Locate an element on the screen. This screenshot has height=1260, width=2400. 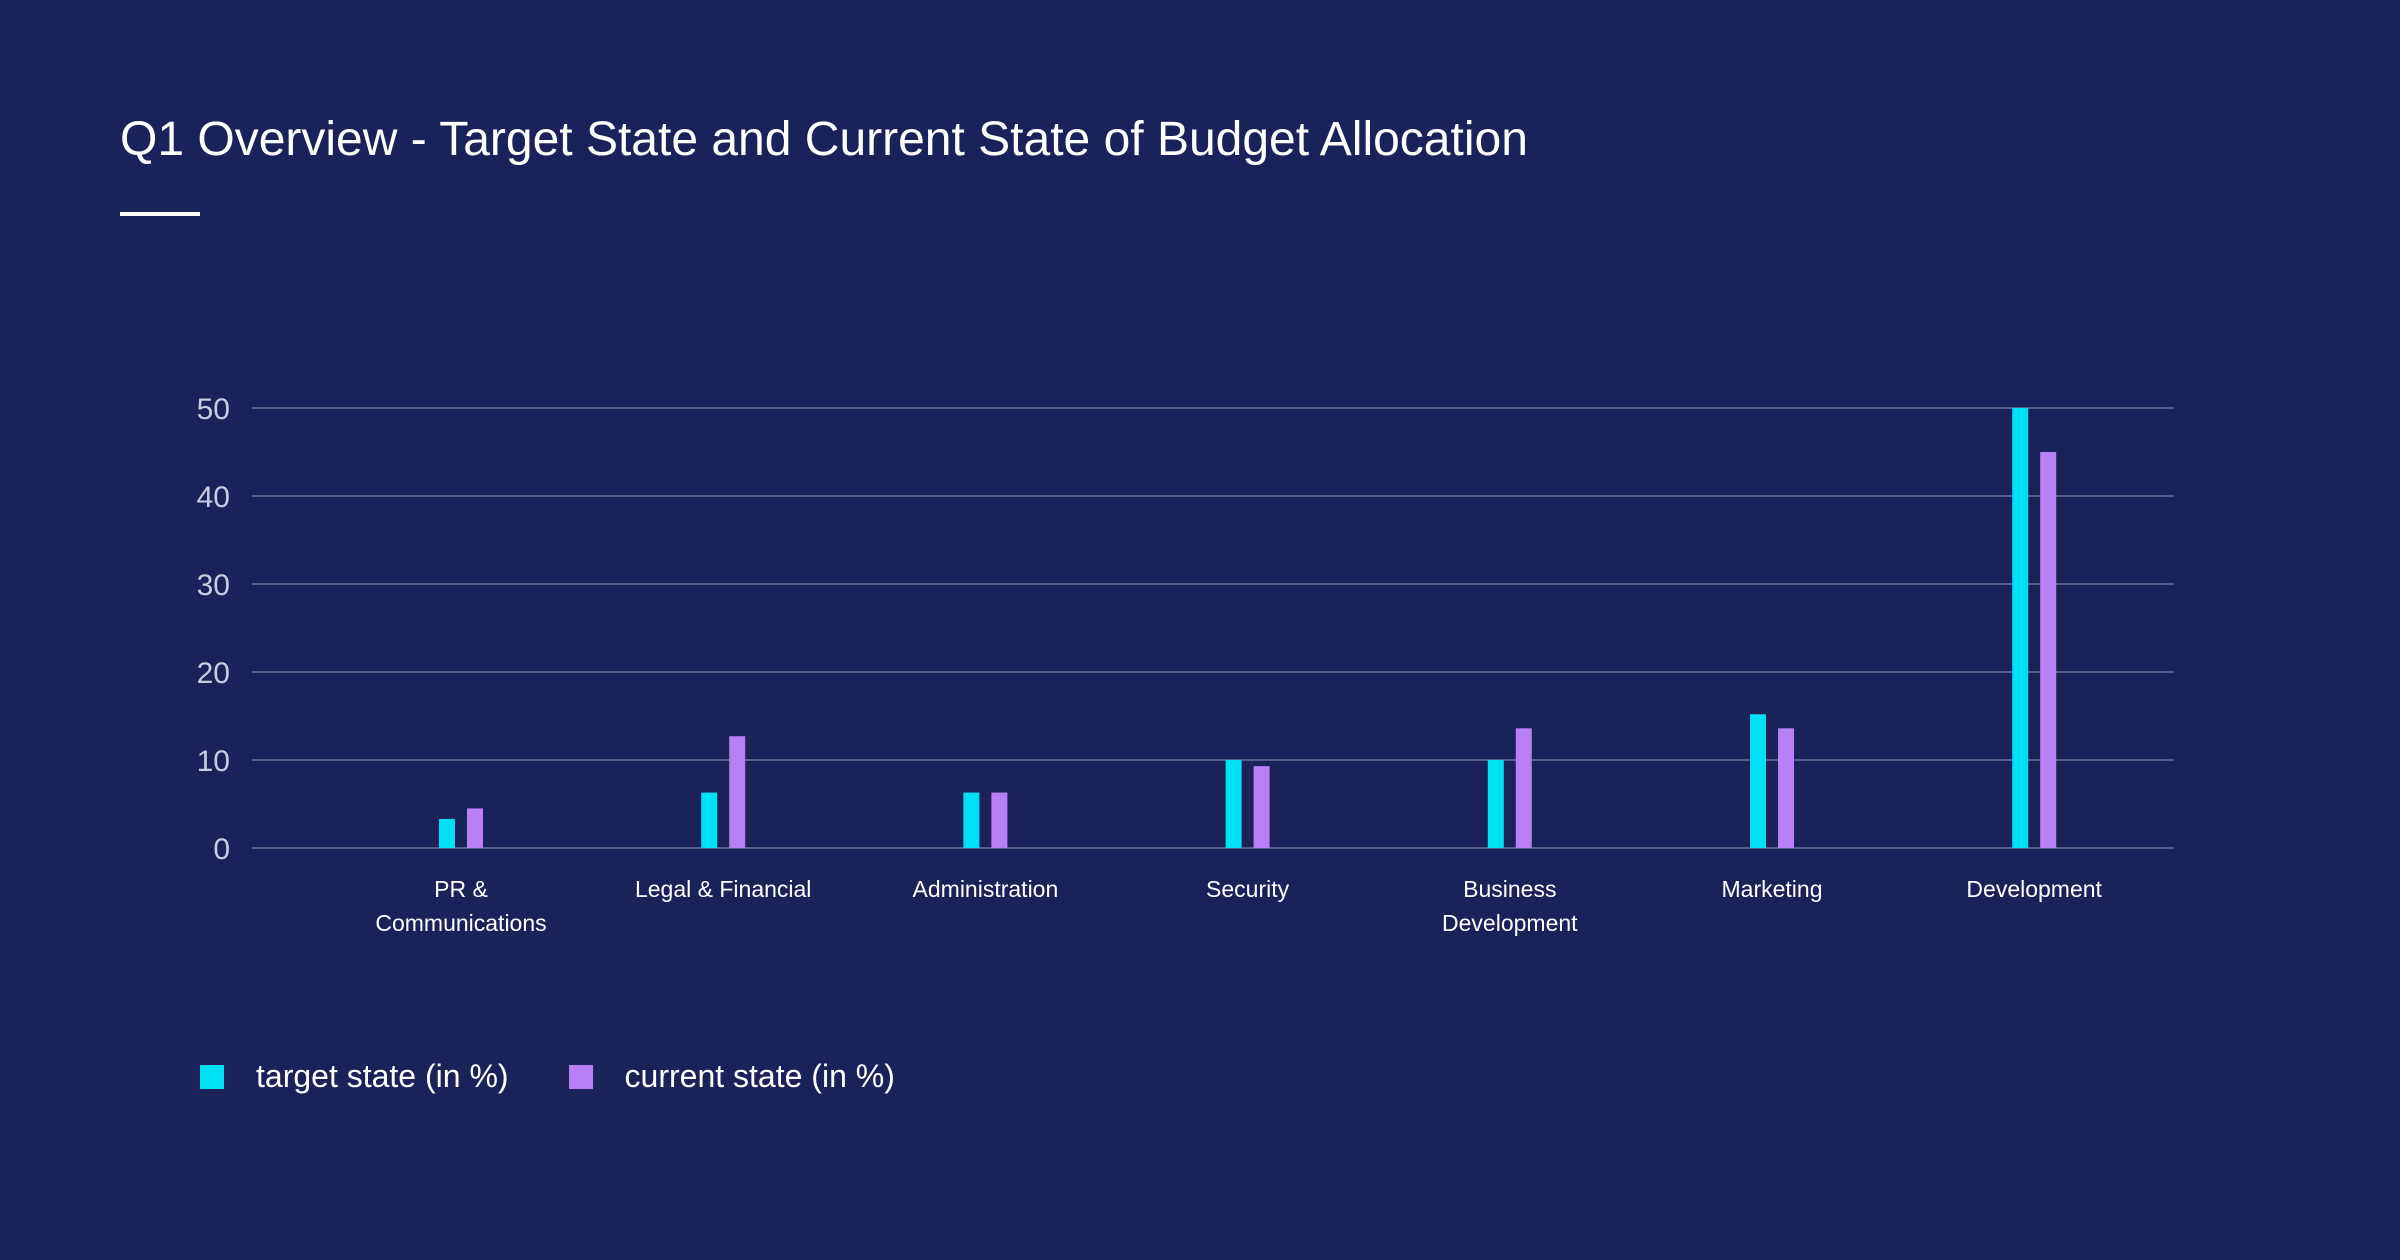
y-tick-label: 10 is located at coordinates (213, 761).